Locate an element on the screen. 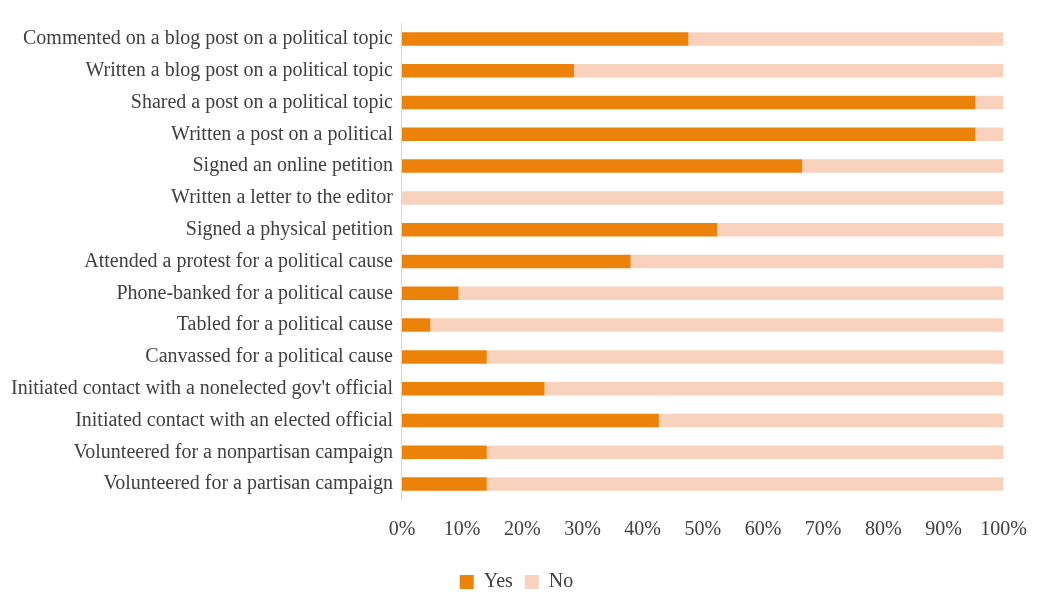 Image resolution: width=1053 pixels, height=610 pixels. legend-label: Yes is located at coordinates (498, 580).